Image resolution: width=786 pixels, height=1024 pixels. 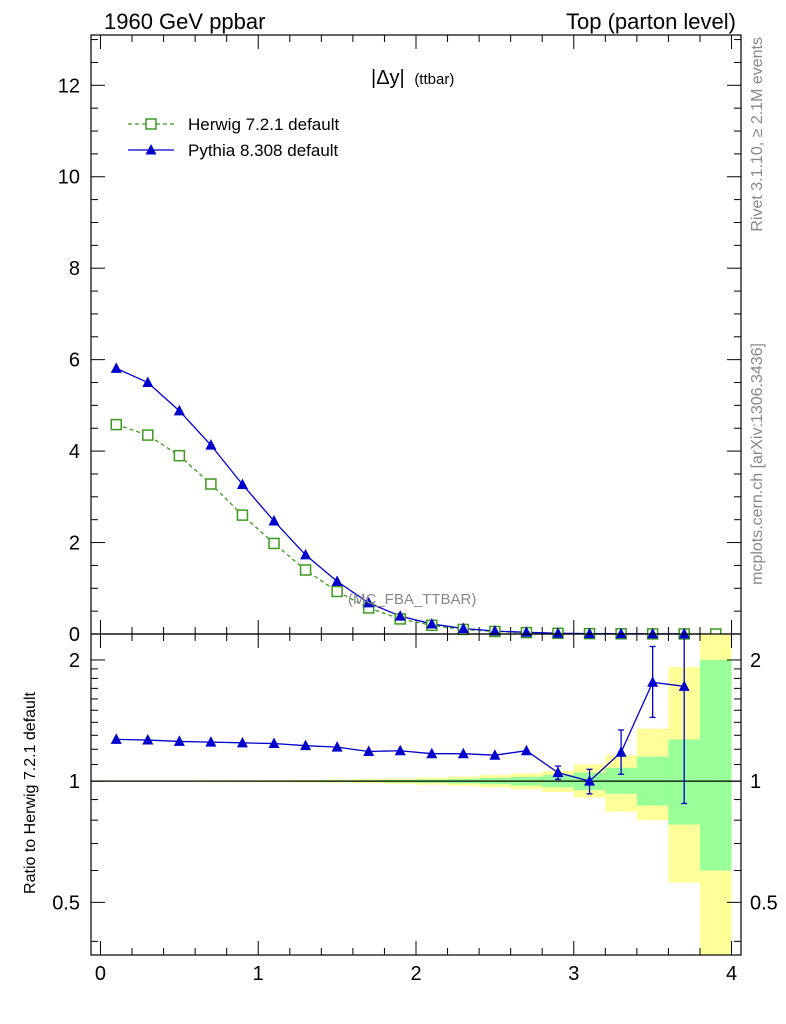 I want to click on ratio-axis-label: Ratio to Herwig 7.2.1 default, so click(x=30, y=793).